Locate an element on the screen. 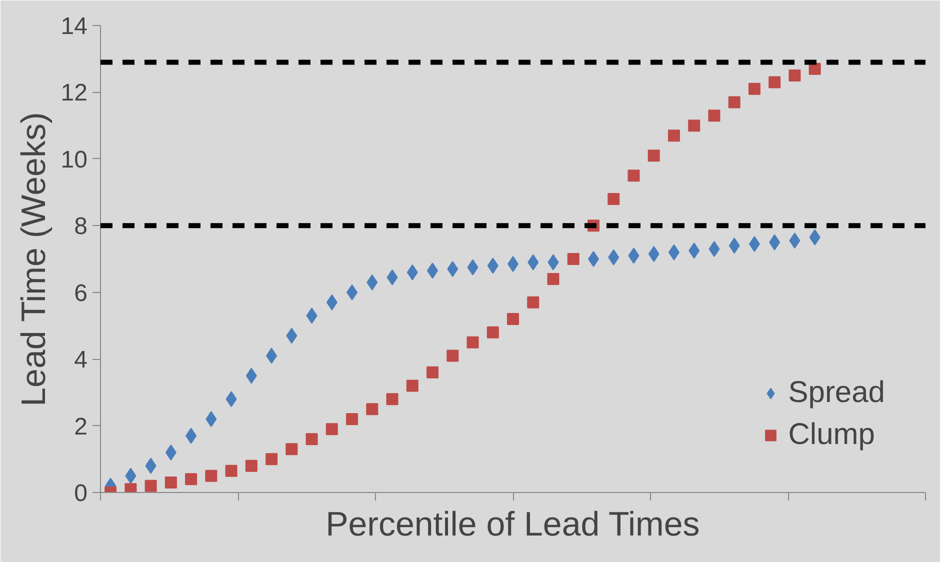 This screenshot has width=944, height=567. y-tick-label: 2 is located at coordinates (81, 426).